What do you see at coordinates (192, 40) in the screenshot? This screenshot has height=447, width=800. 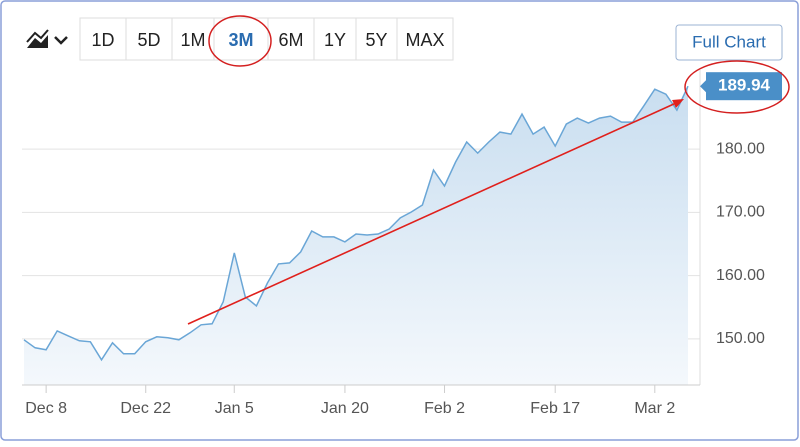 I see `range-button: 1M` at bounding box center [192, 40].